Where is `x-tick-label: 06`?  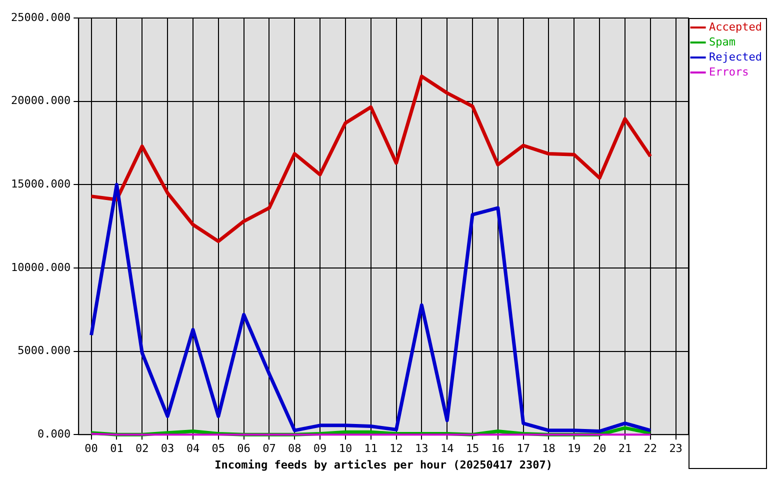 x-tick-label: 06 is located at coordinates (243, 449).